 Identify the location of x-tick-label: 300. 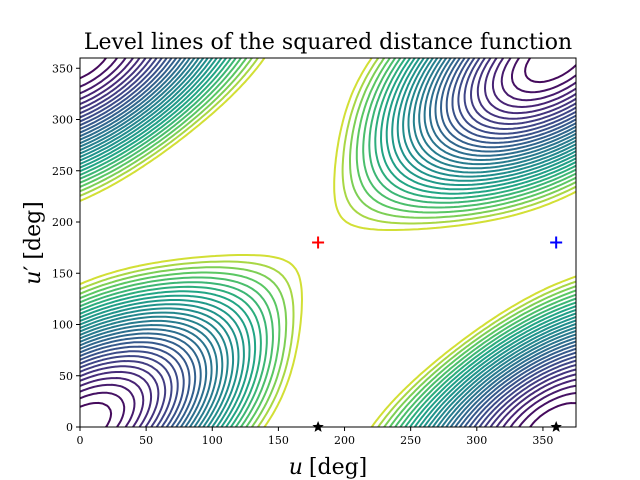
(476, 440).